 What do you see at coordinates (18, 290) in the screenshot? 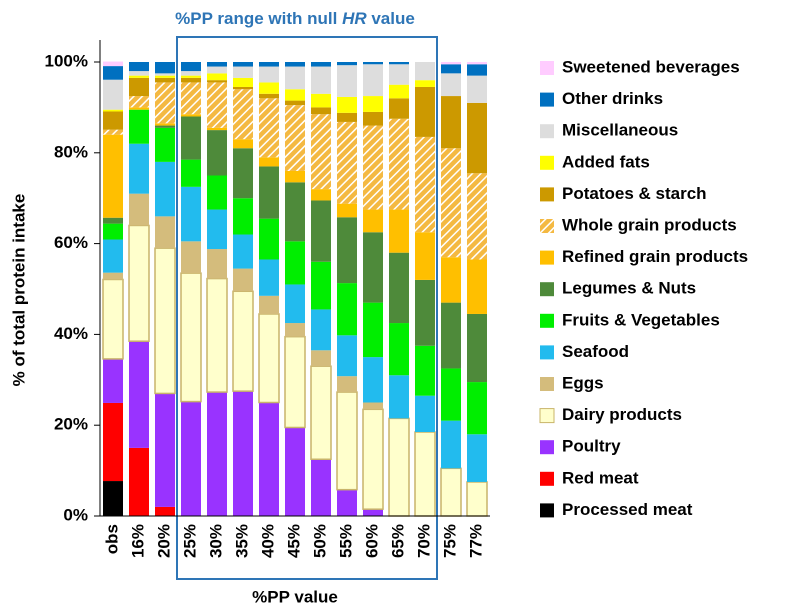
I see `y-axis-title: % of total protein intake` at bounding box center [18, 290].